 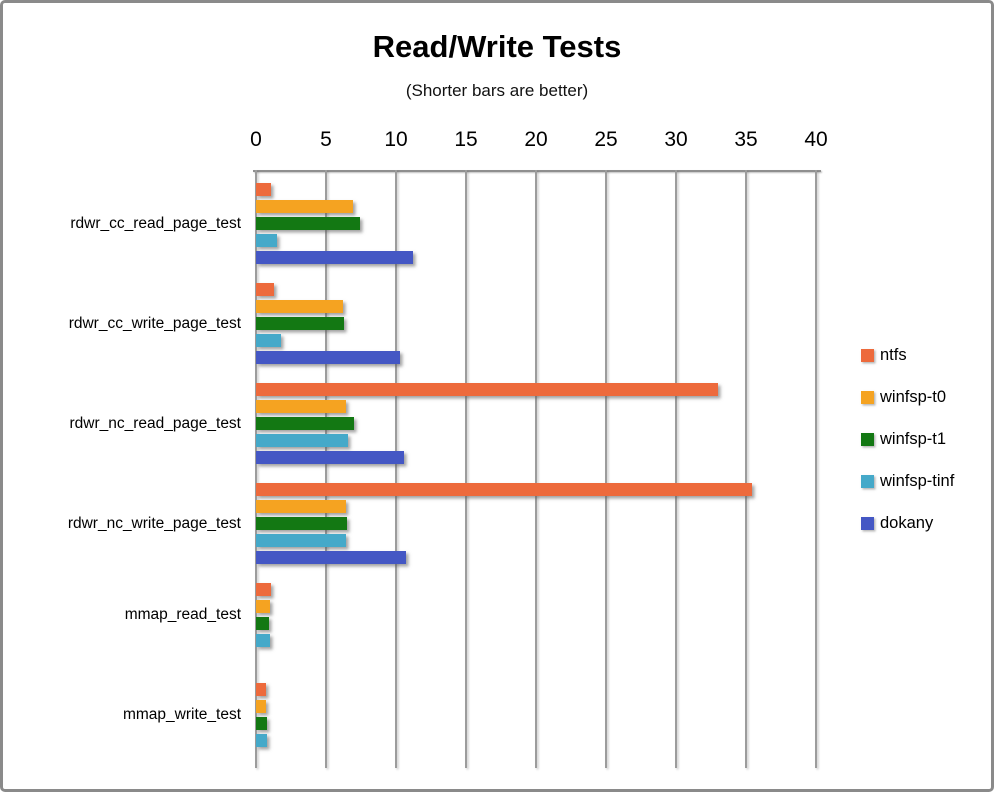 What do you see at coordinates (265, 289) in the screenshot?
I see `bar-ntfs-rdwr_cc_write_page_test` at bounding box center [265, 289].